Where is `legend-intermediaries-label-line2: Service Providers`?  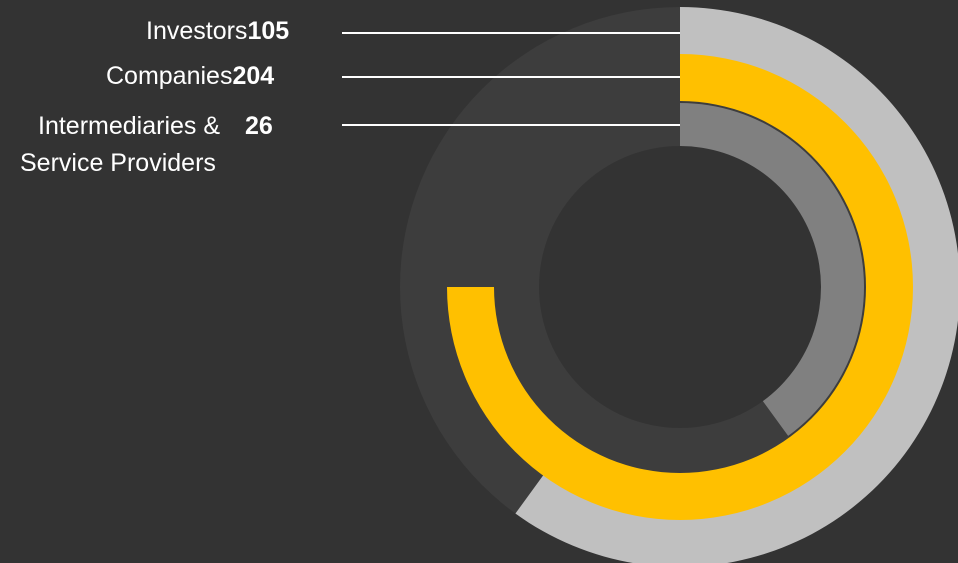
legend-intermediaries-label-line2: Service Providers is located at coordinates (118, 163).